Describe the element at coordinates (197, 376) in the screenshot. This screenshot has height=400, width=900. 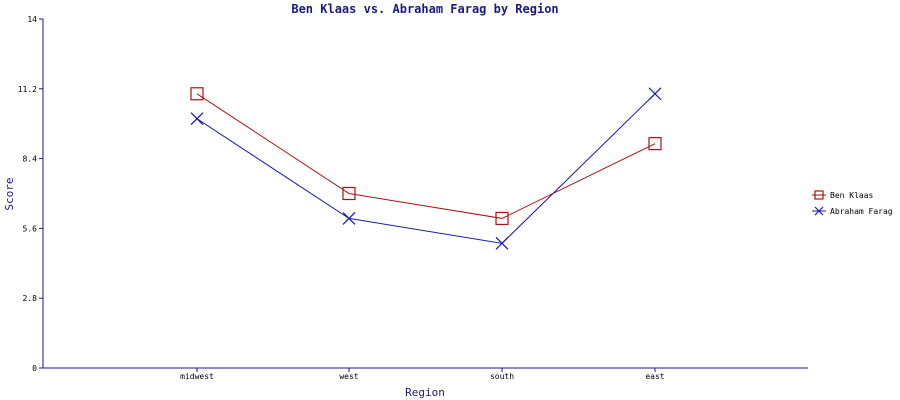
I see `x-tick-label-midwest: midwest` at that location.